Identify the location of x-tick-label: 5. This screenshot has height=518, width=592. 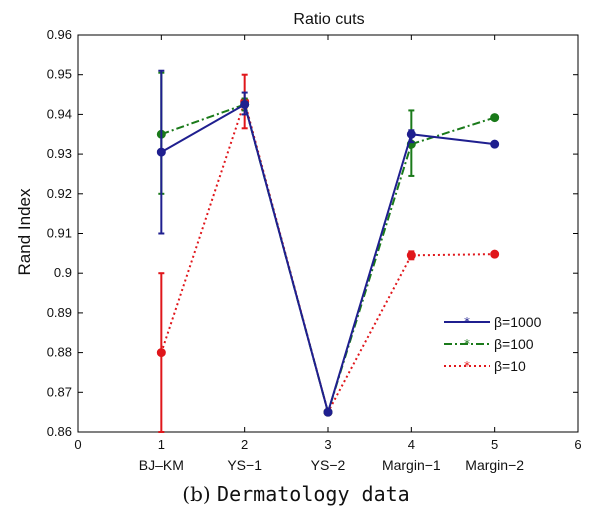
(494, 444).